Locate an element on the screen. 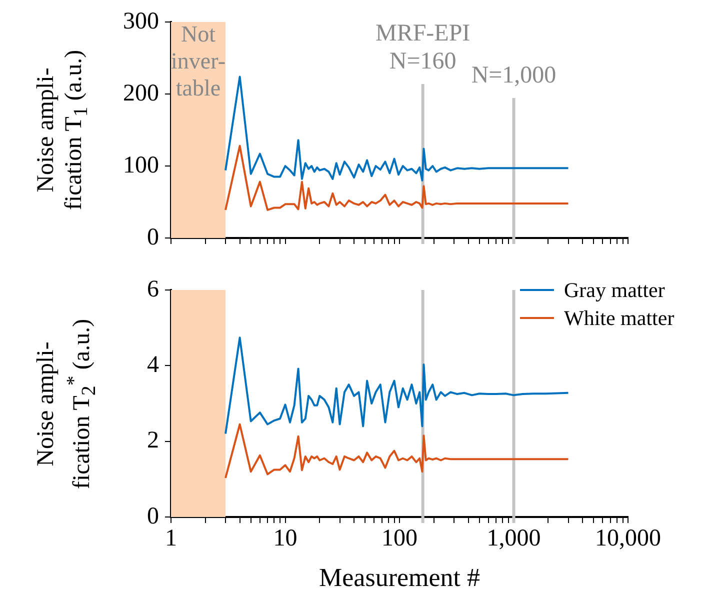 This screenshot has width=703, height=599. y-tick-label: 200 is located at coordinates (141, 93).